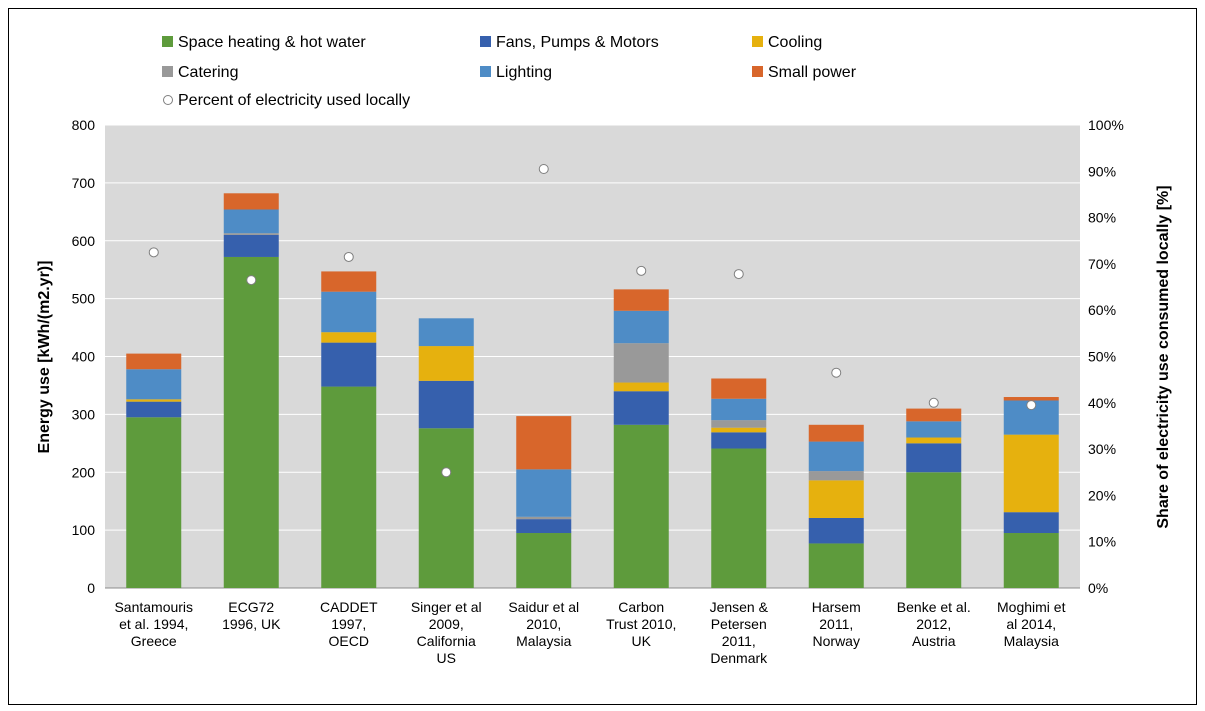  I want to click on y2-tick-label: 90%, so click(1102, 171).